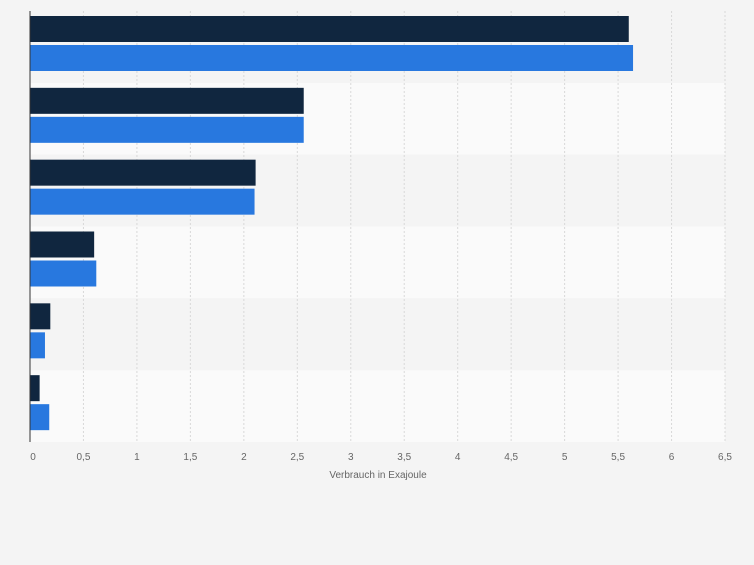  Describe the element at coordinates (458, 457) in the screenshot. I see `x-tick-label: 4` at that location.